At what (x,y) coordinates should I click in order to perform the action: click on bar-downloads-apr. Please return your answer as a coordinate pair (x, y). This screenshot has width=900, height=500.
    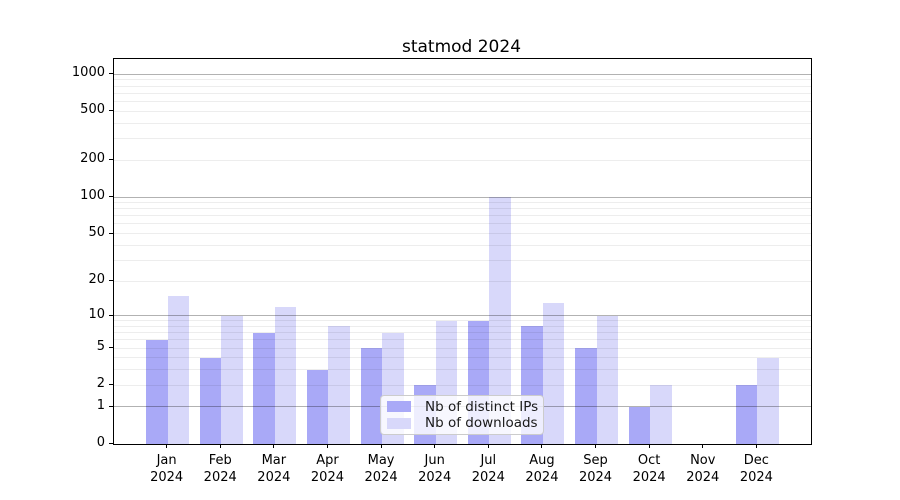
    Looking at the image, I should click on (339, 385).